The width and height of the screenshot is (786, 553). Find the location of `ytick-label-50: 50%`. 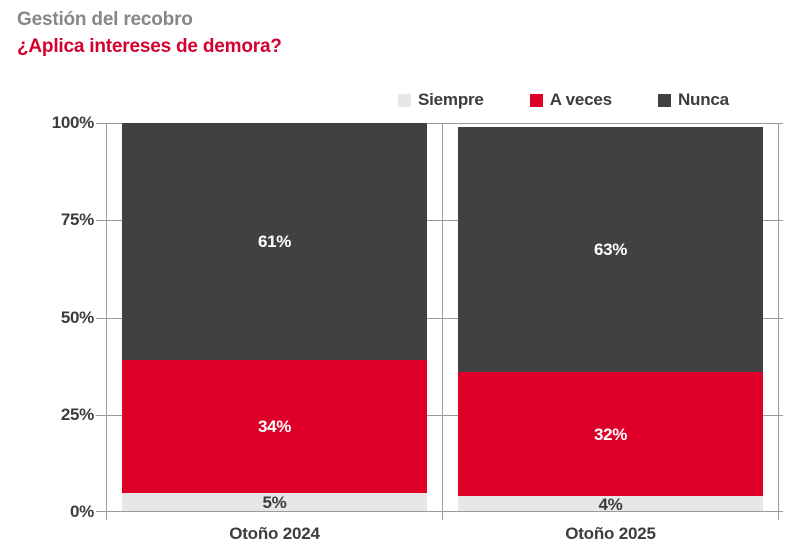

ytick-label-50: 50% is located at coordinates (77, 317).